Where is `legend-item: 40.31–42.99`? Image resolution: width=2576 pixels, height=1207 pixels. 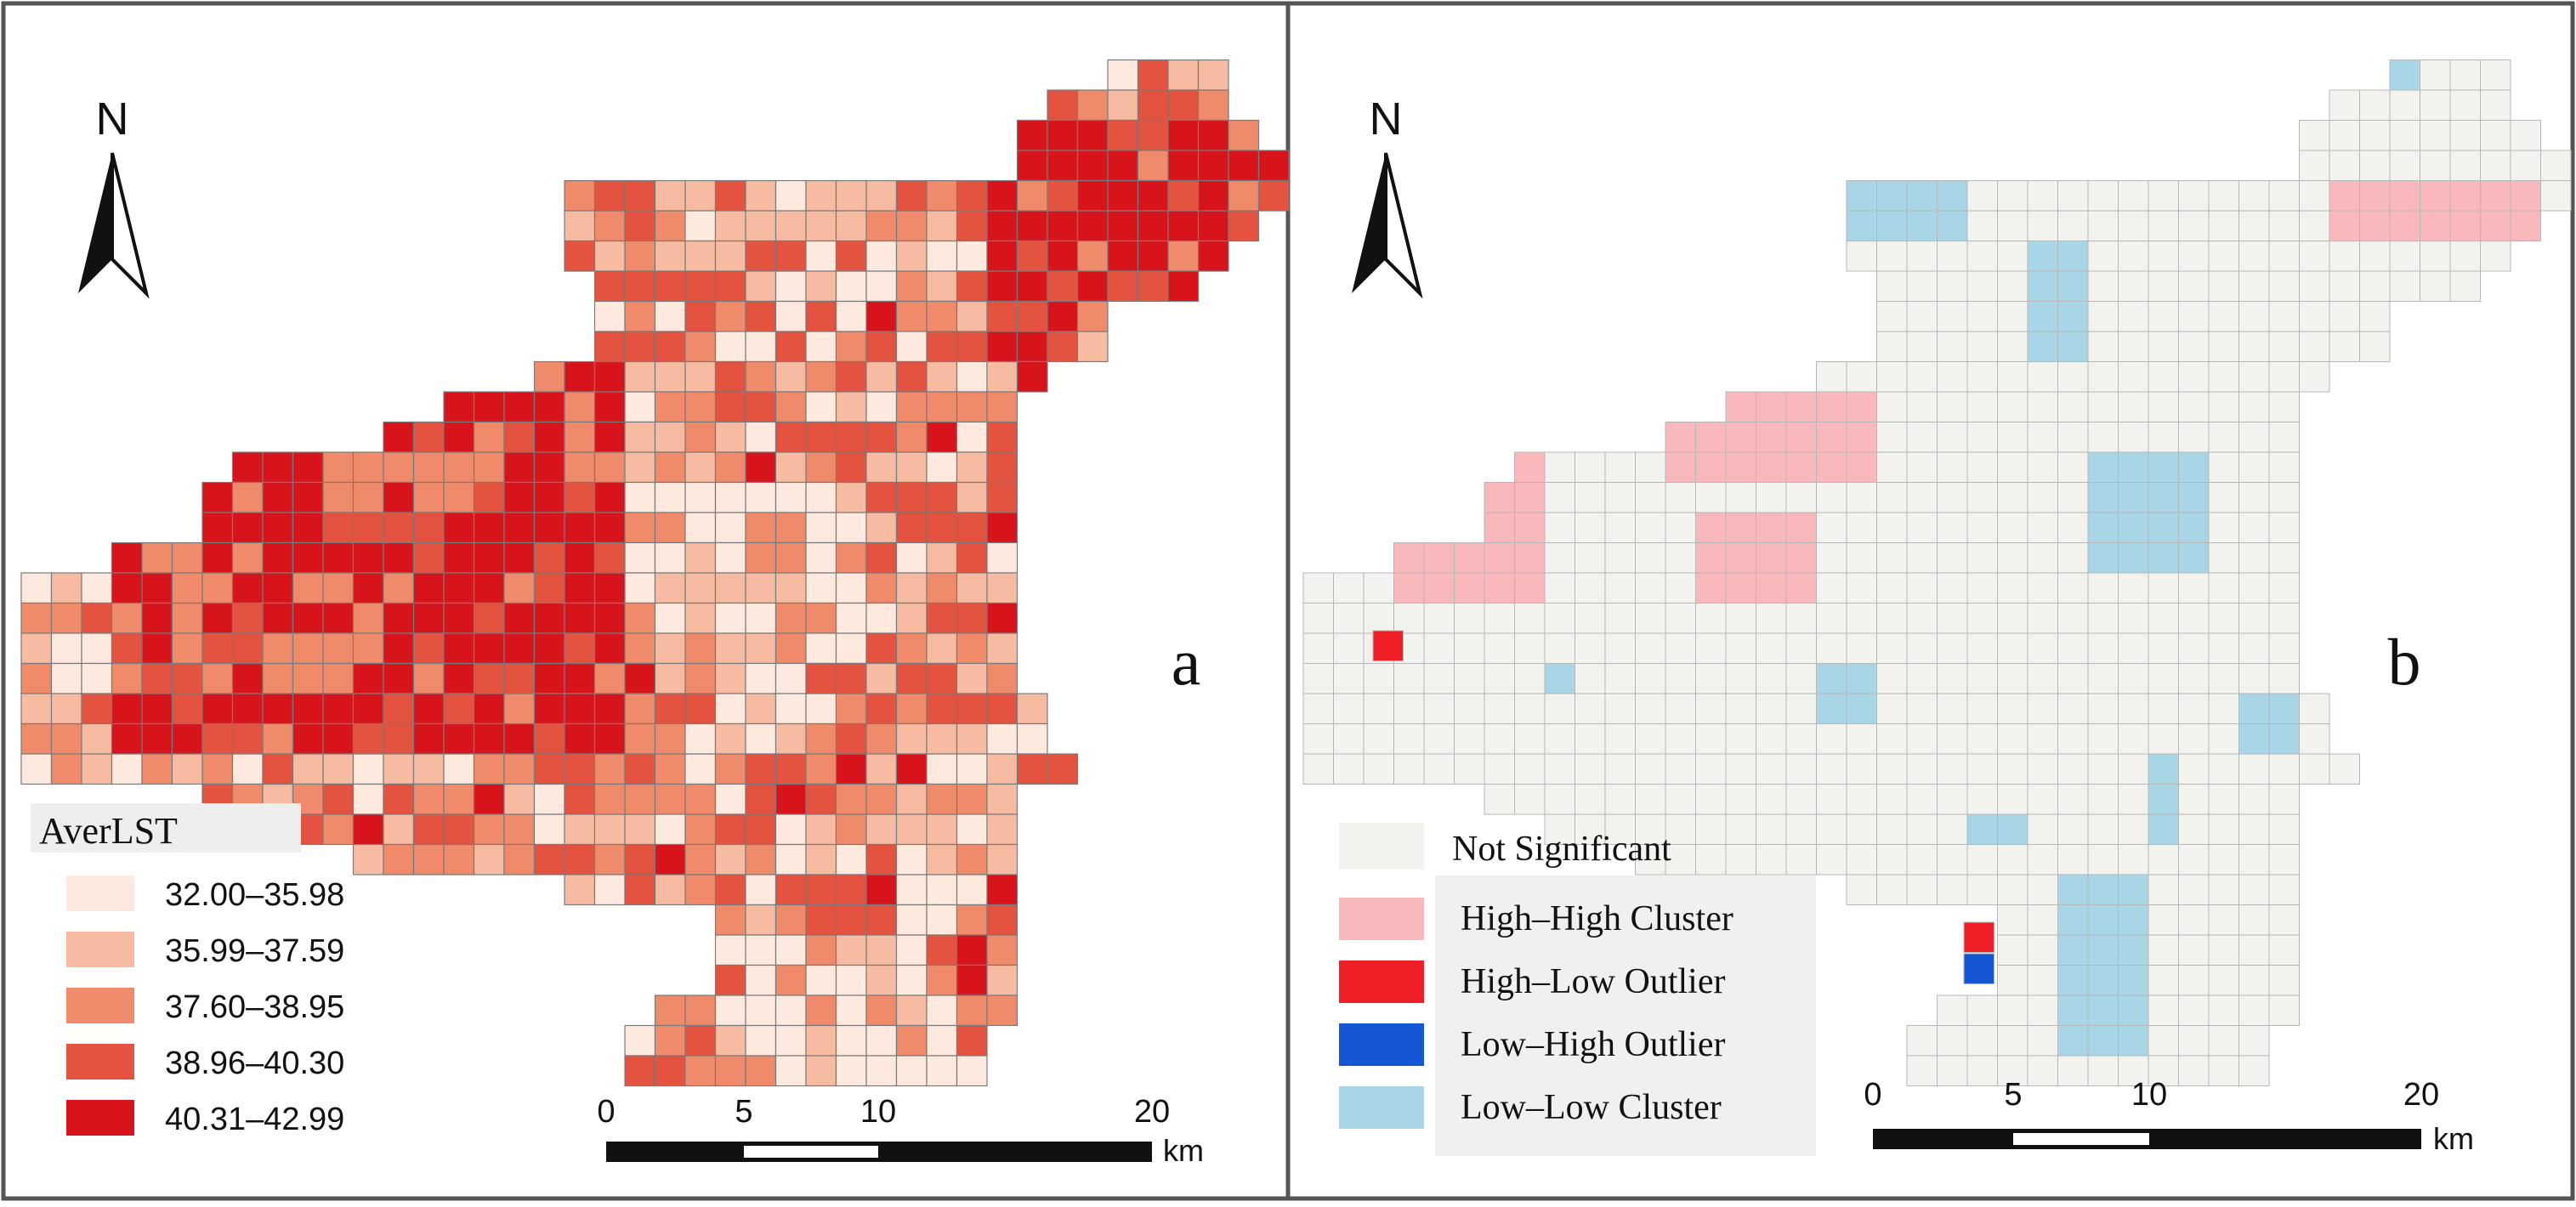
legend-item: 40.31–42.99 is located at coordinates (205, 1118).